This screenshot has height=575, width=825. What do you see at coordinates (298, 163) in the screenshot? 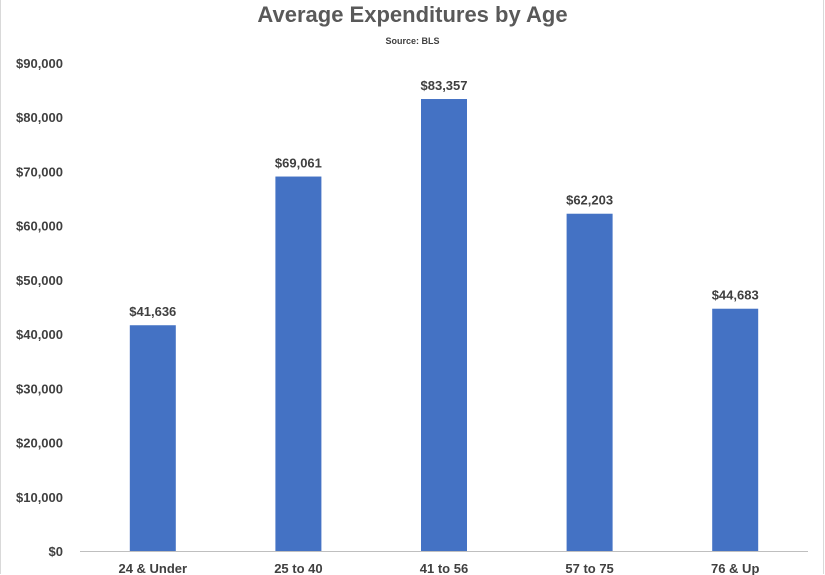
I see `data-label: $69,061` at bounding box center [298, 163].